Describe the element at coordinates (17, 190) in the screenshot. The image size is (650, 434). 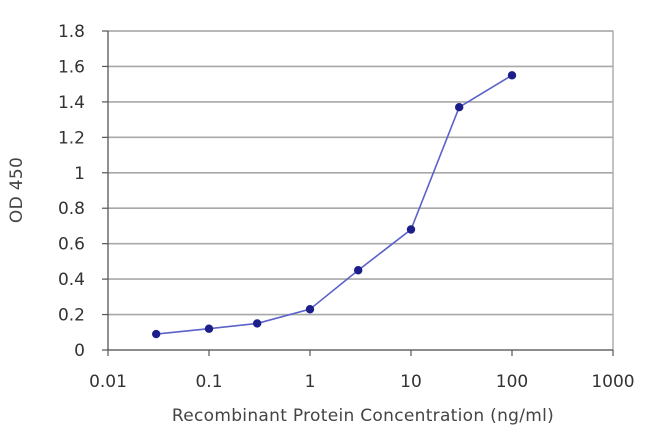
I see `y-axis-label: OD 450` at that location.